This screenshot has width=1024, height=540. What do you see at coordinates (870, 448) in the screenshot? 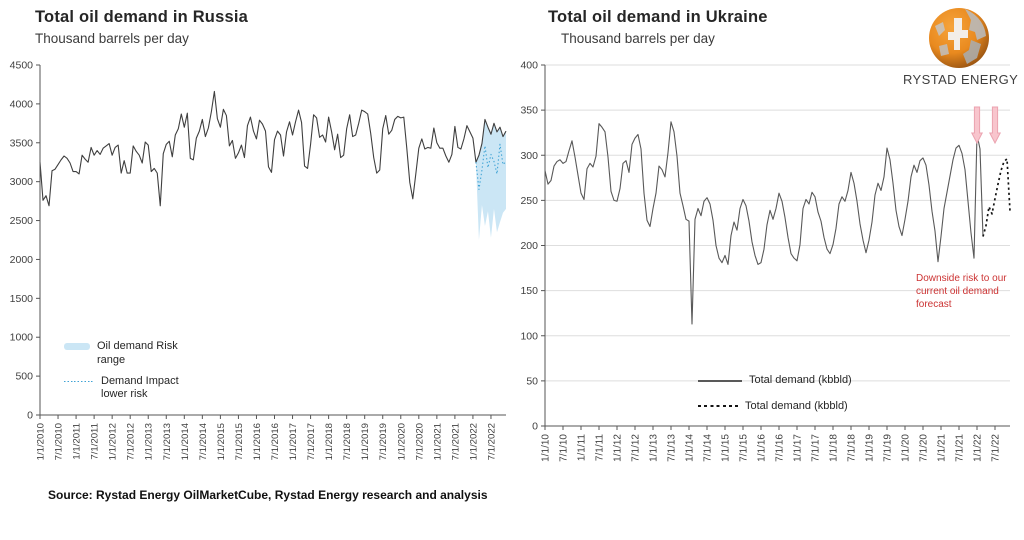
I see `svg-text: 1/1/19` at bounding box center [870, 448].